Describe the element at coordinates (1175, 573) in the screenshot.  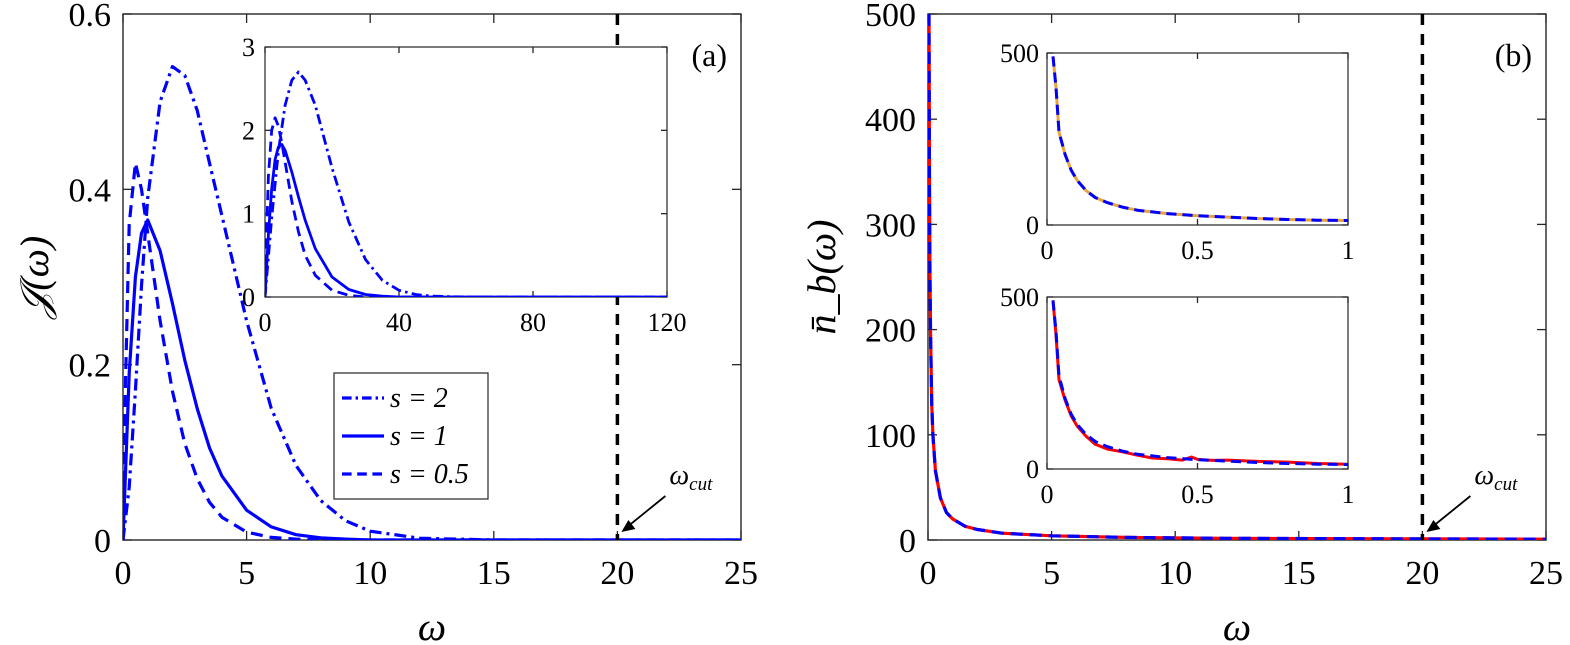
I see `b-x-tick-label: 10` at that location.